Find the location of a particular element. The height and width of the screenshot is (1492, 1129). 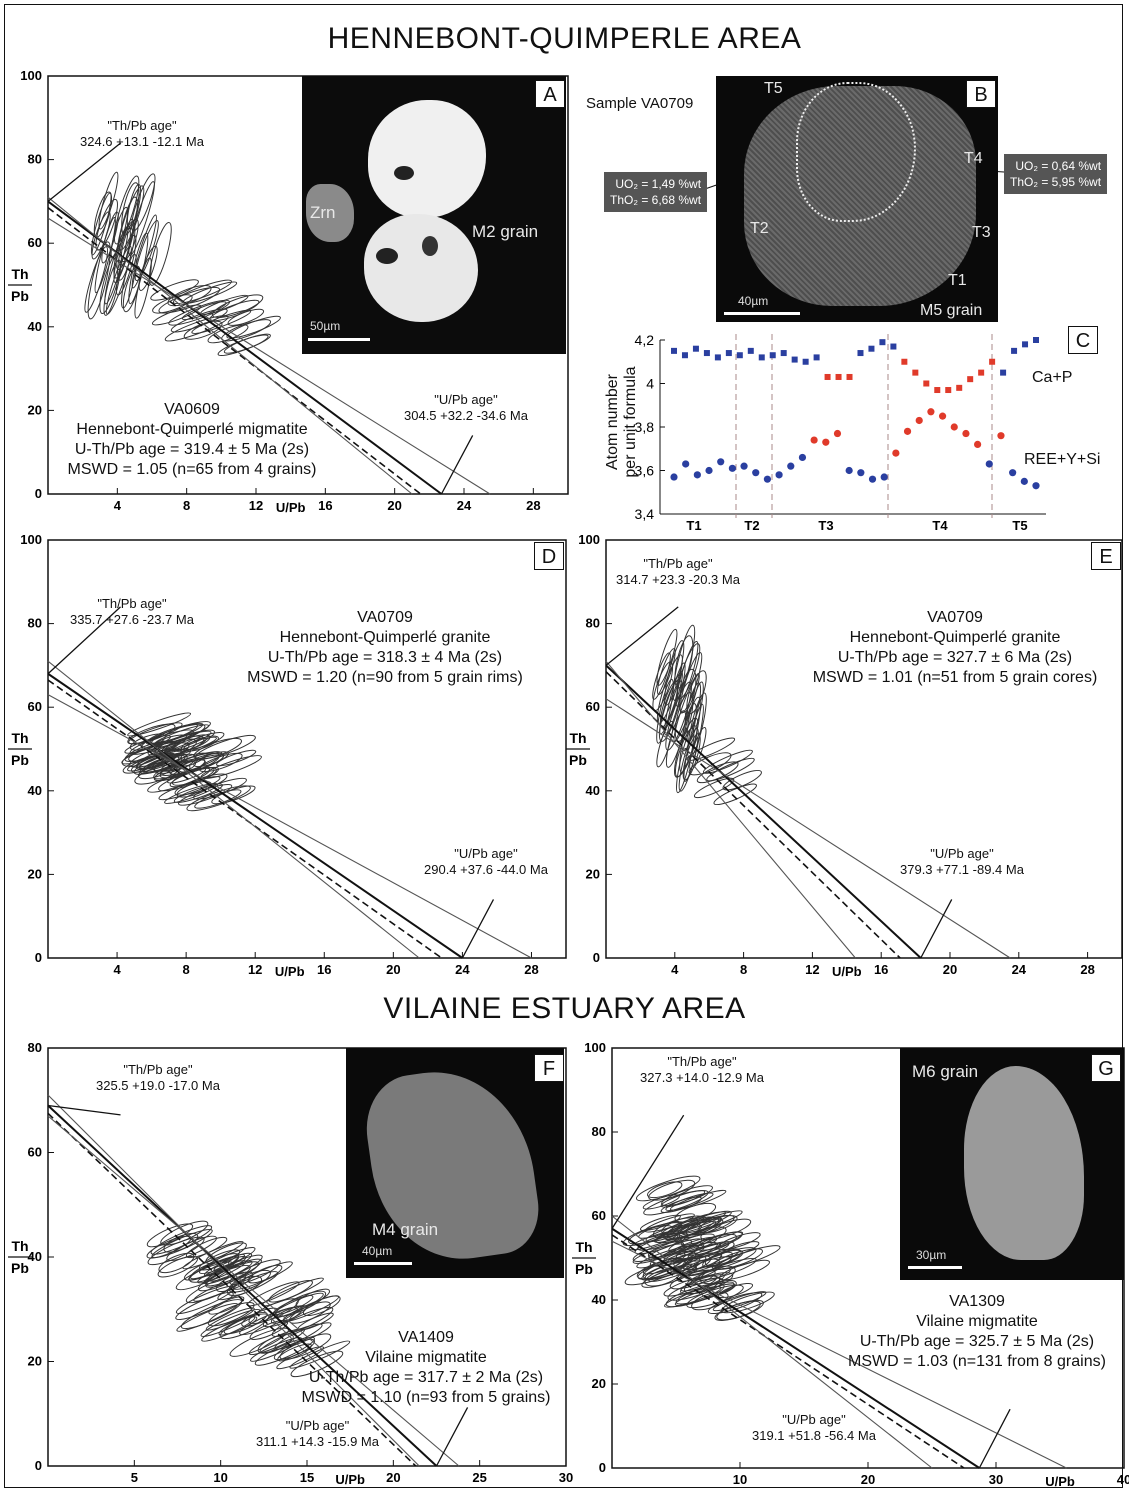

zrn-label: Zrn is located at coordinates (323, 212).